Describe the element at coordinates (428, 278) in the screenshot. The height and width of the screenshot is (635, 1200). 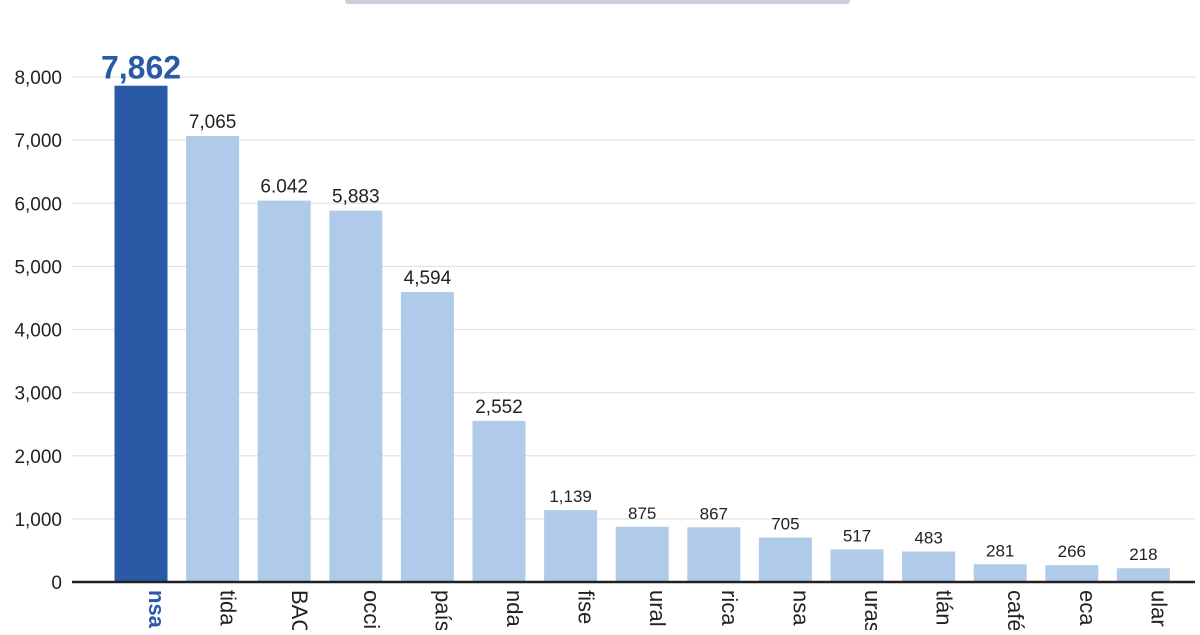
I see `bar-value-label: 4,594` at that location.